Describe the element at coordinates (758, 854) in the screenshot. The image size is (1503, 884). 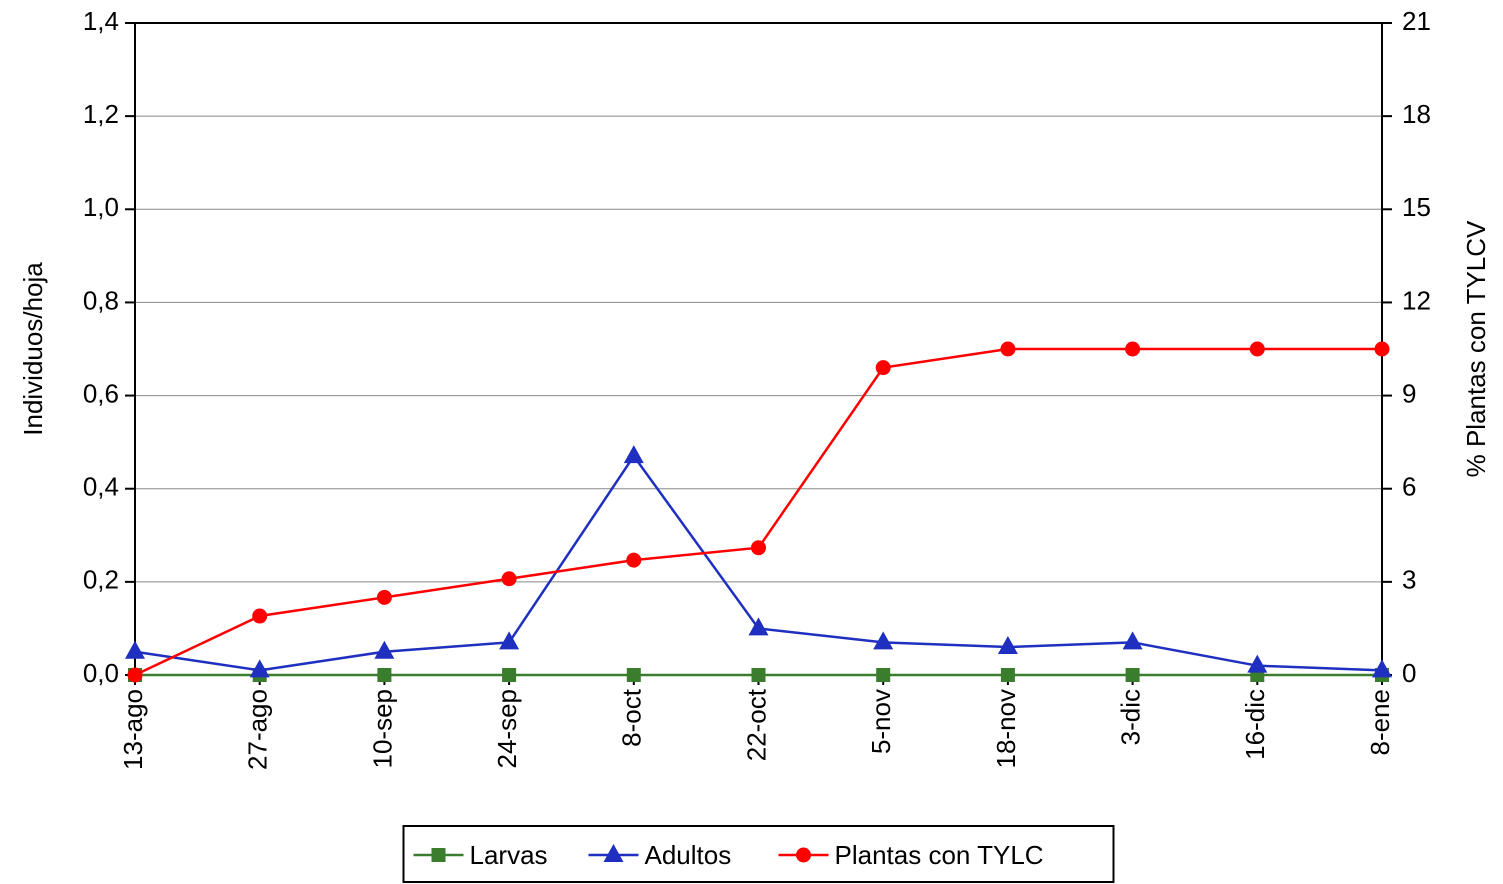
I see `legend-box` at that location.